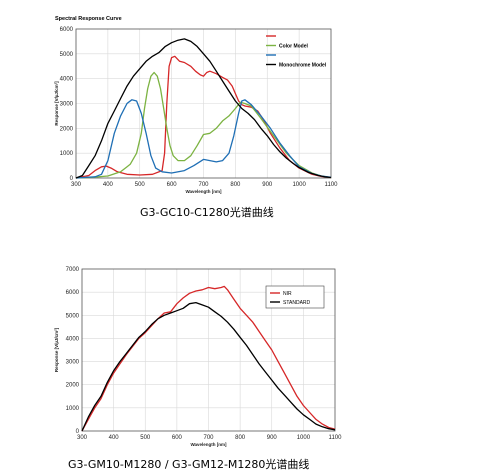  I want to click on legend-label: NIR, so click(287, 294).